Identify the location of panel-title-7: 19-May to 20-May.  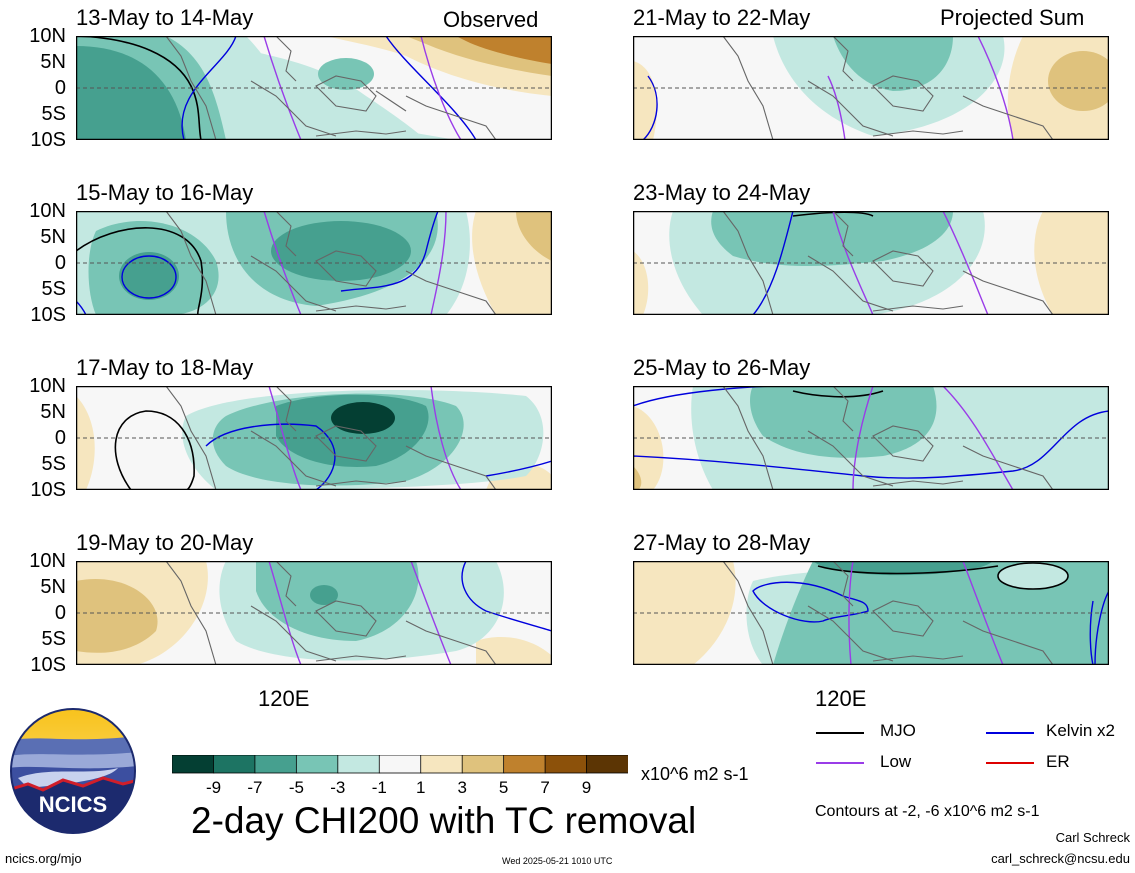
(165, 542).